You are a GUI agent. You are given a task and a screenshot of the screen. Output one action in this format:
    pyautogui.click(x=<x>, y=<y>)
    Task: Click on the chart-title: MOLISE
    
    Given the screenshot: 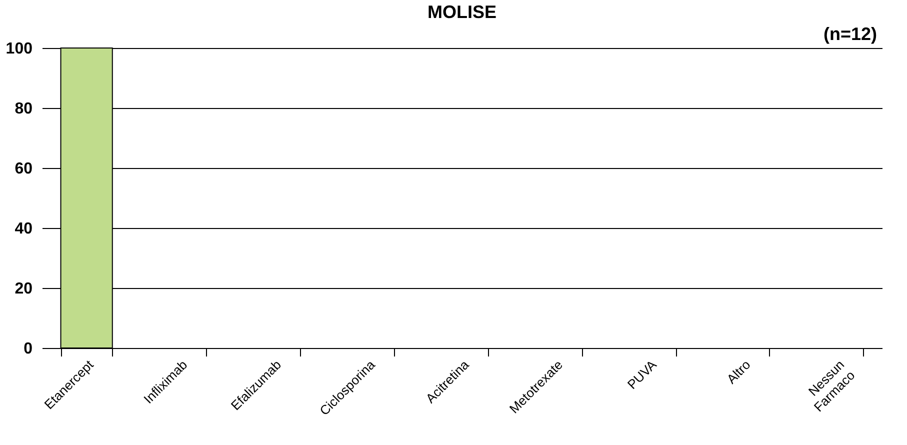 What is the action you would take?
    pyautogui.click(x=462, y=12)
    